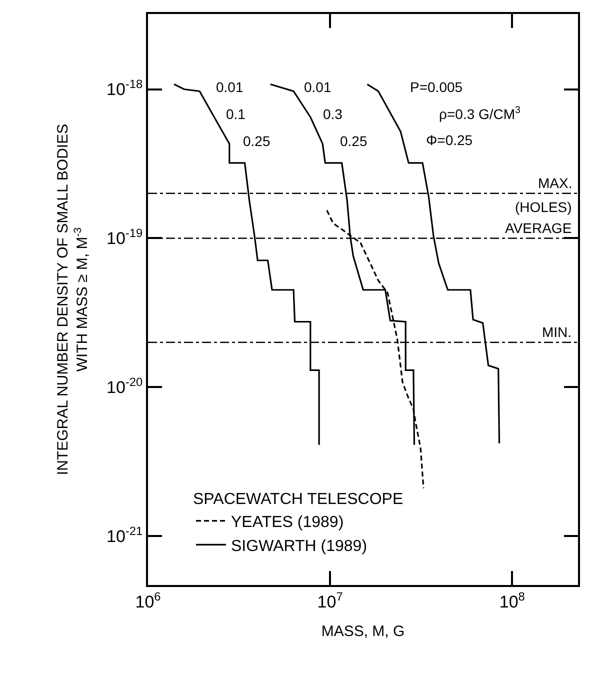 The height and width of the screenshot is (690, 604). I want to click on annotation: ρ=0.3 G/CM$^{3}$, so click(480, 113).